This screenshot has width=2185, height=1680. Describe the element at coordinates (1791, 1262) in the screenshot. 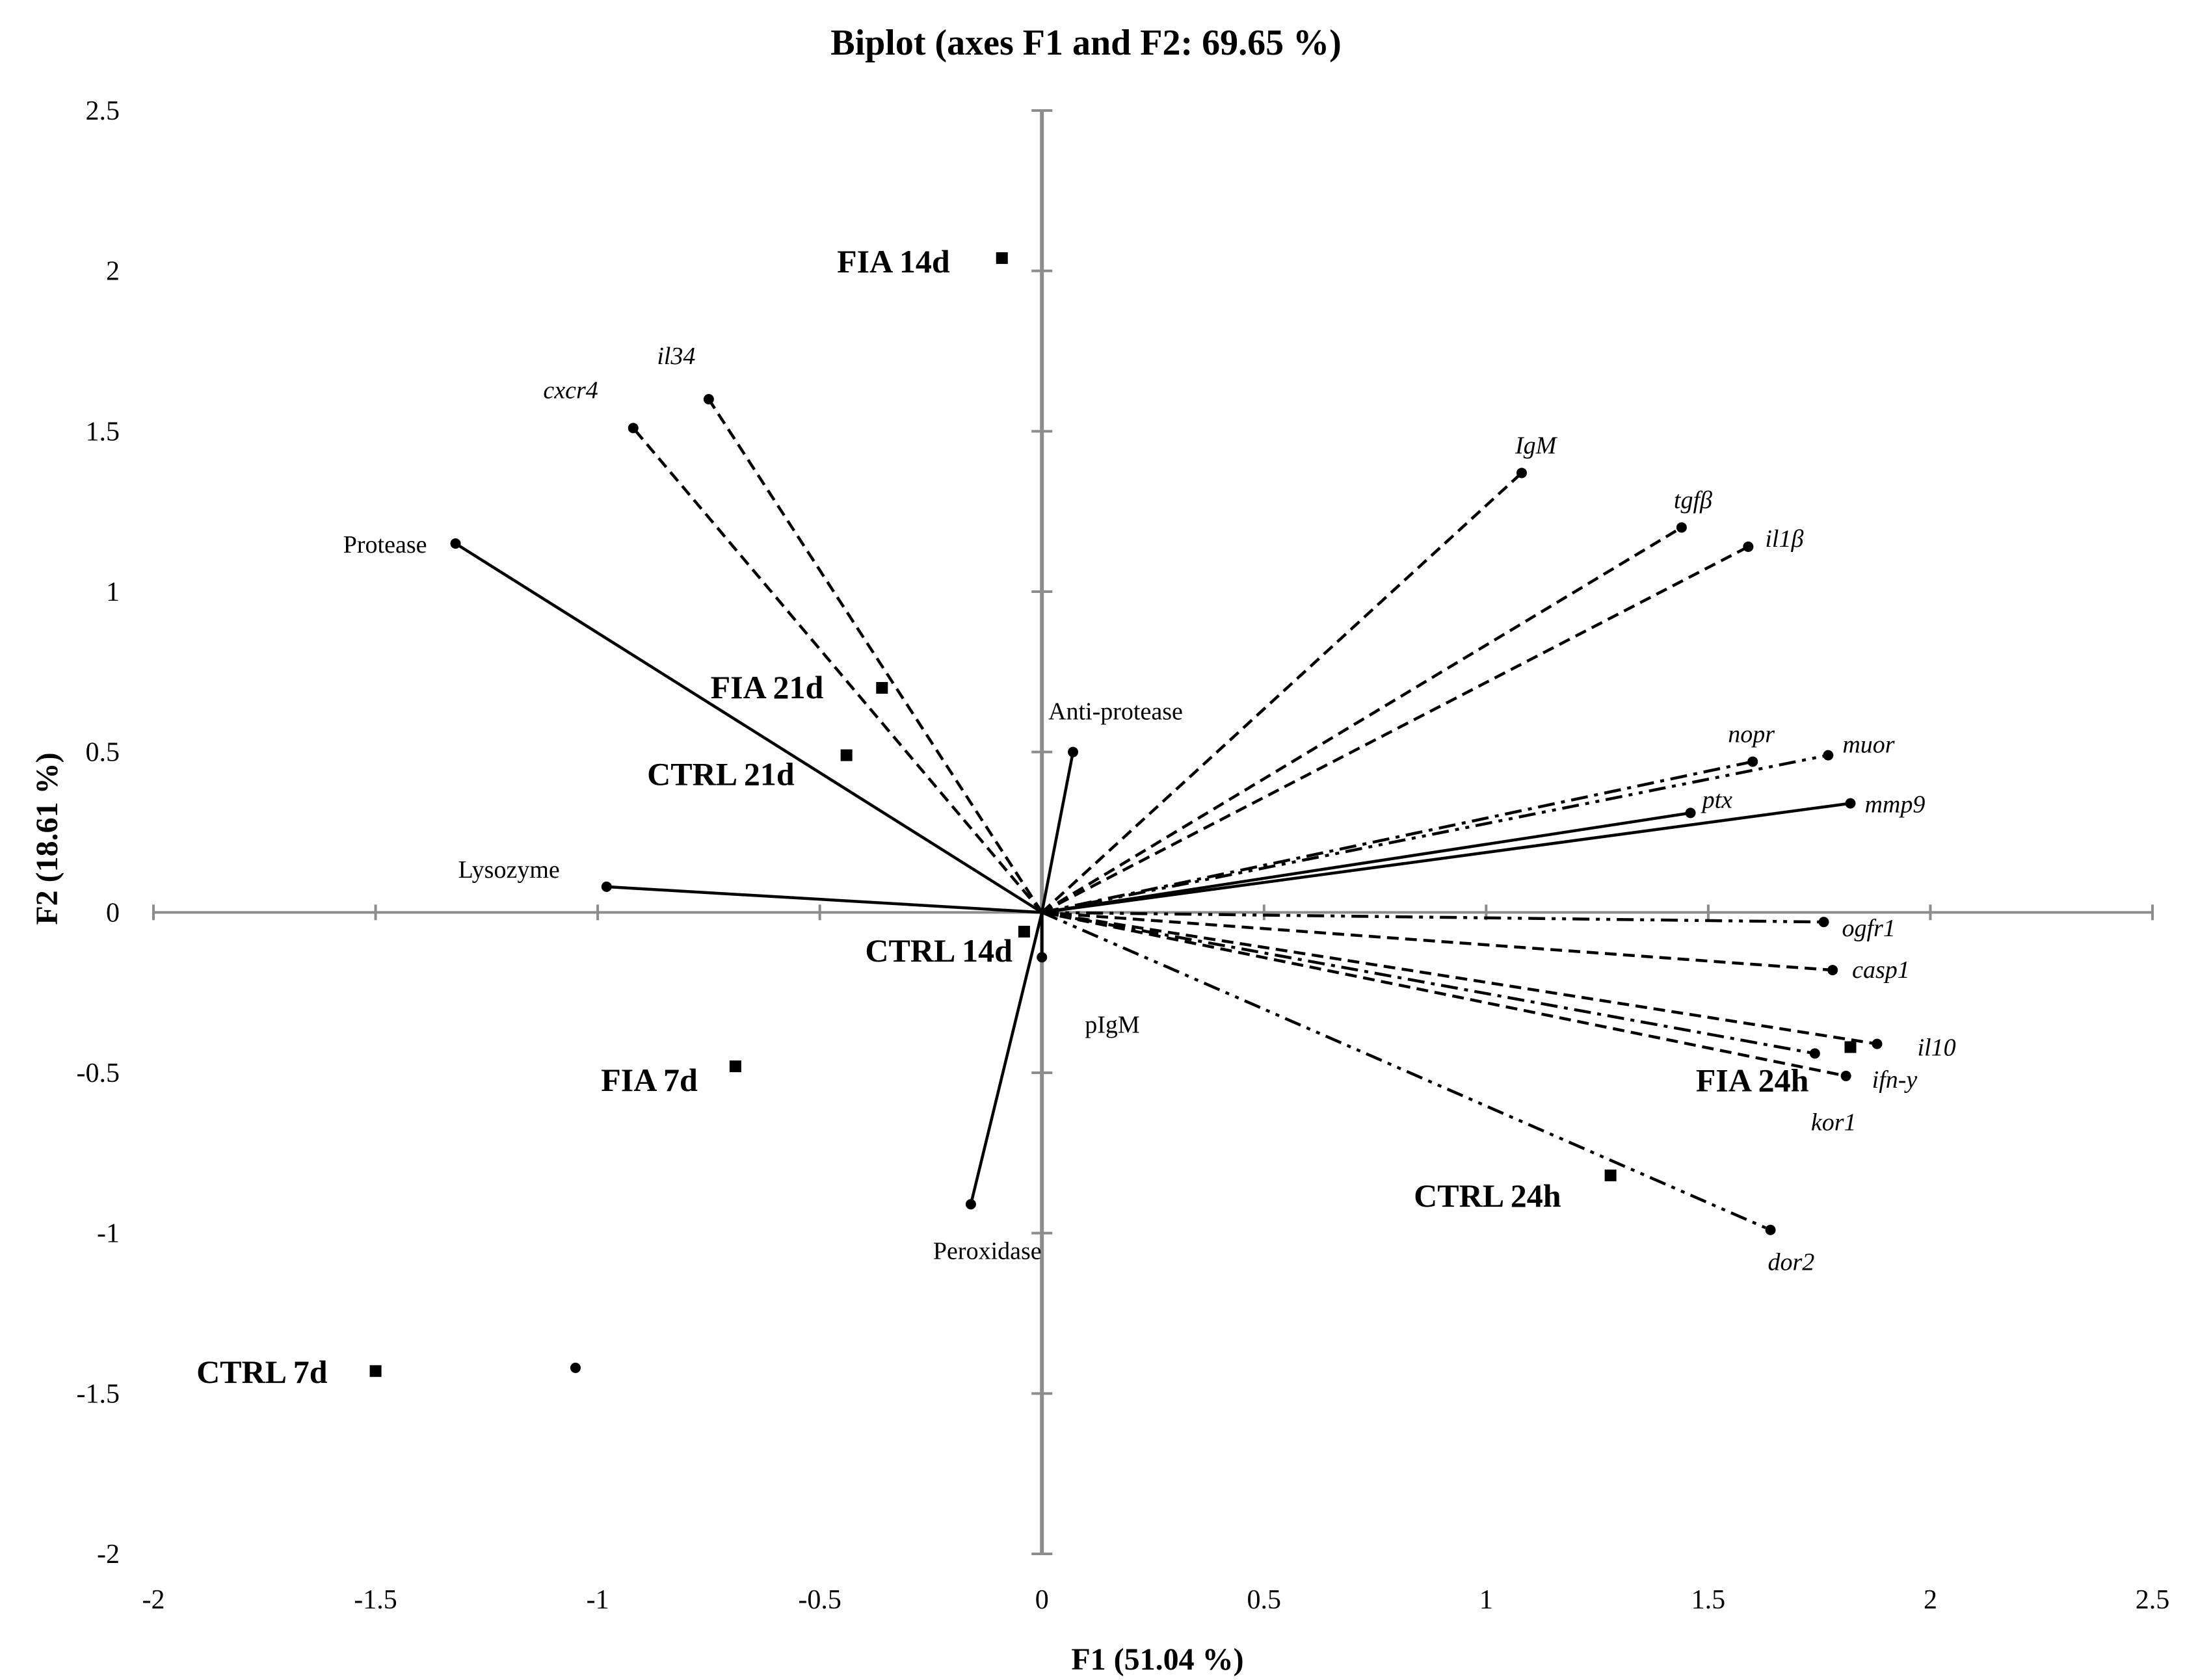

I see `vector-label-dor2: dor2` at that location.